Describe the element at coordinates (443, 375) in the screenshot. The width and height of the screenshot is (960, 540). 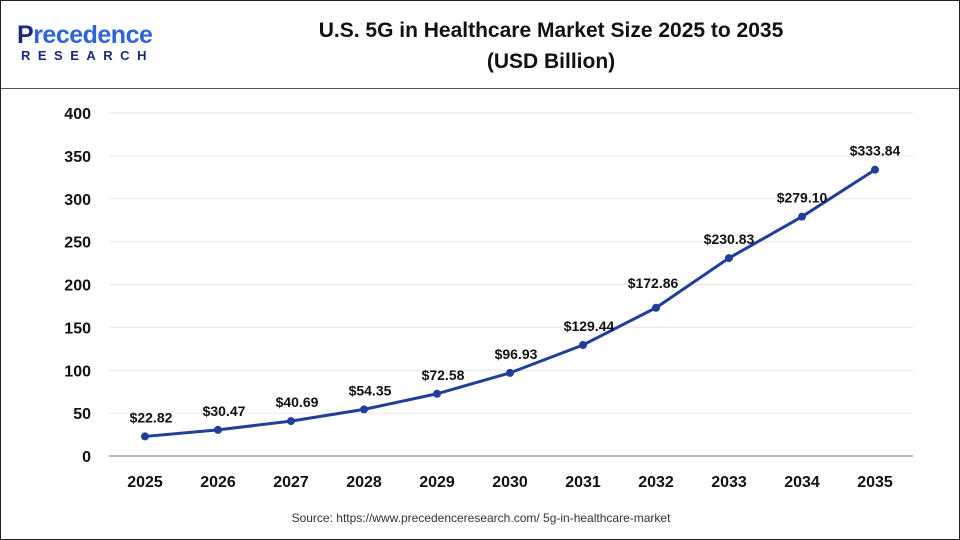
I see `data-label: $72.58` at that location.